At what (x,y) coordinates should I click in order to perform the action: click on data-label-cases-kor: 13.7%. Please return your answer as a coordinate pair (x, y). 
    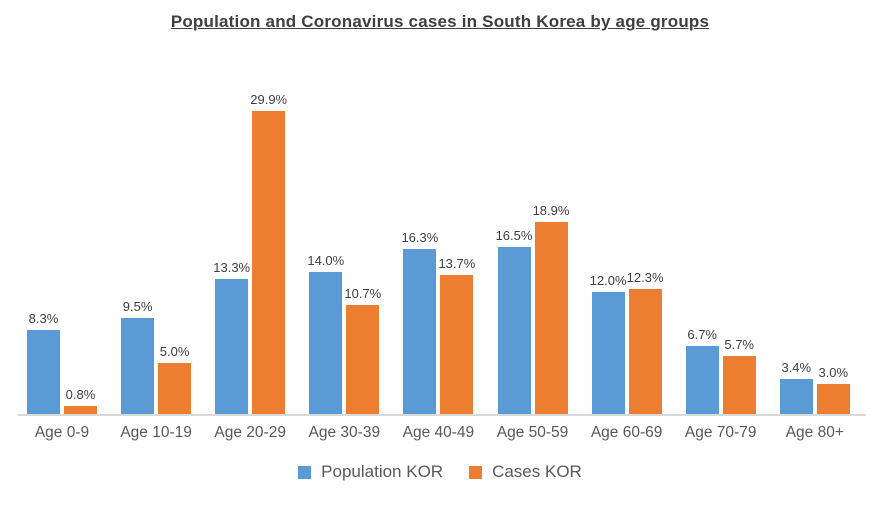
    Looking at the image, I should click on (457, 263).